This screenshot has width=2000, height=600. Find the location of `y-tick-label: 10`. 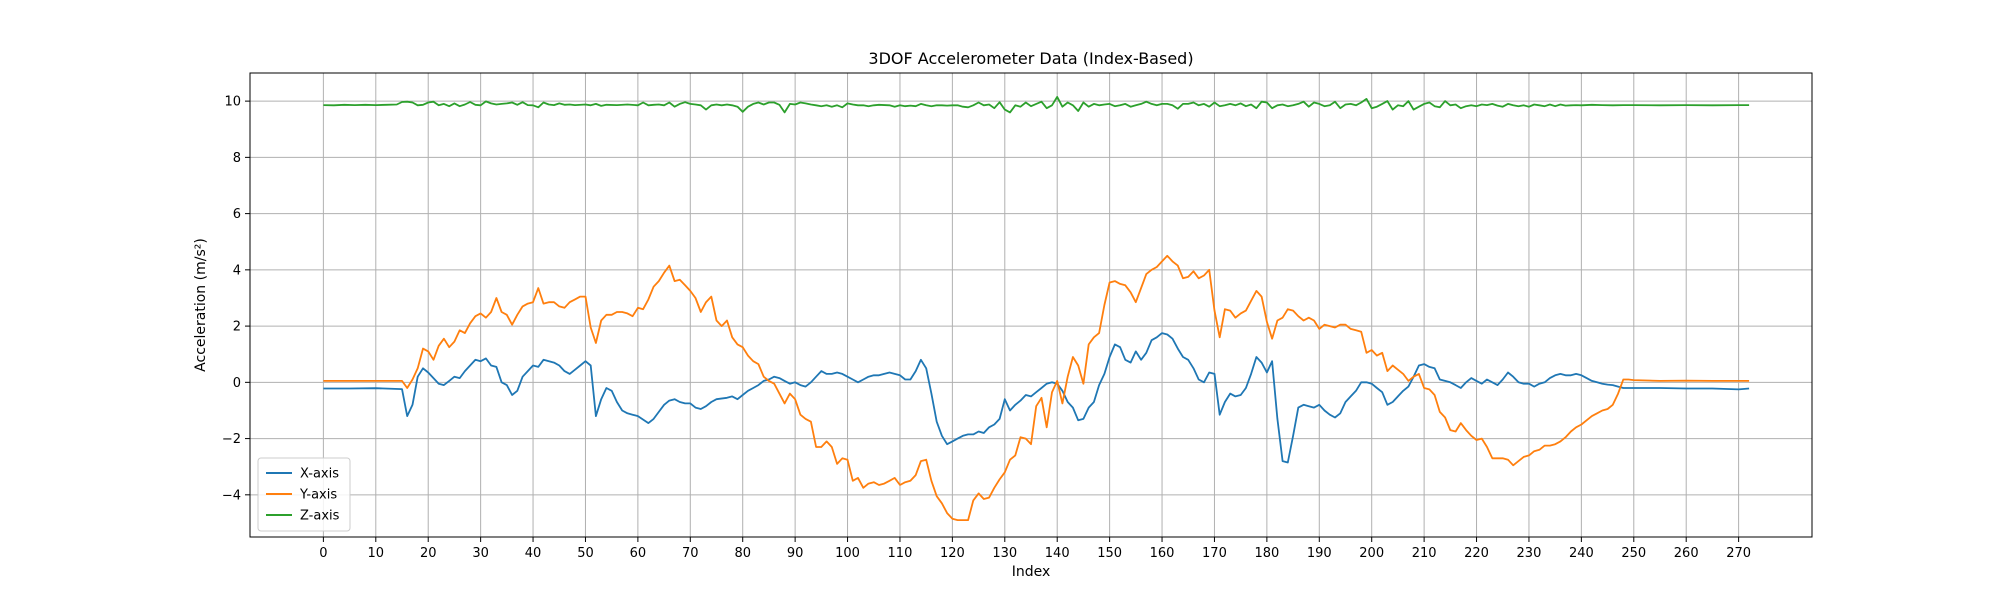

y-tick-label: 10 is located at coordinates (232, 102).